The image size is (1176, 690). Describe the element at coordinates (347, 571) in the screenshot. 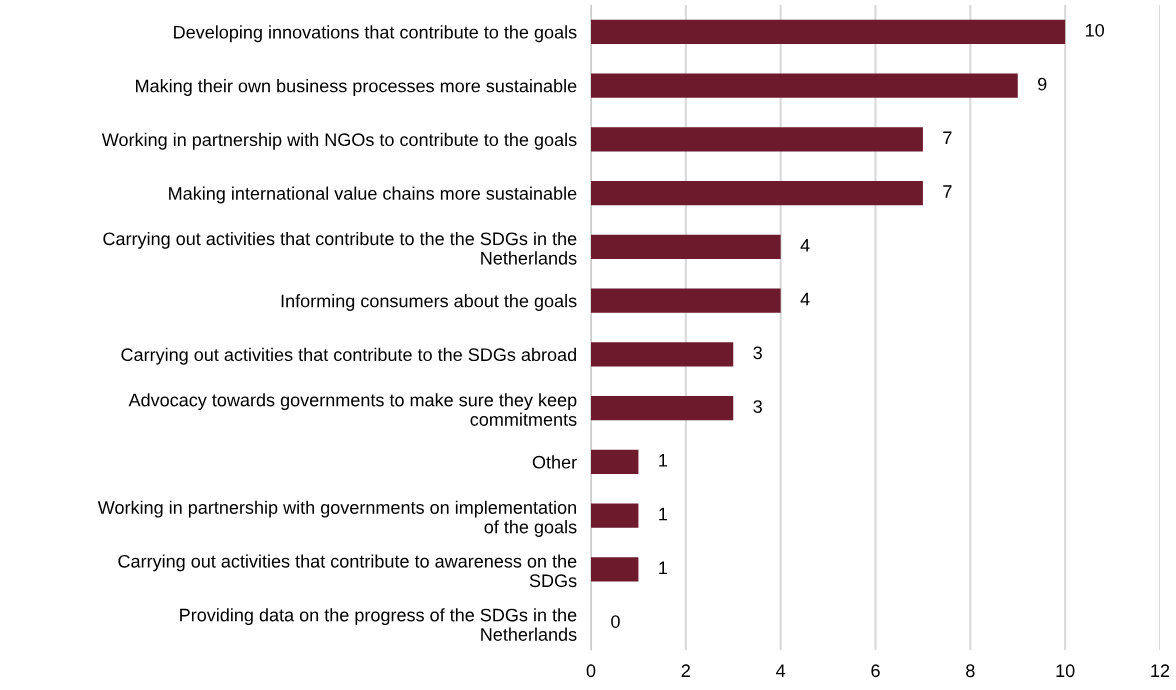

I see `y-tick-label: Carrying out activities that contribute to awareness on the SDGs` at that location.